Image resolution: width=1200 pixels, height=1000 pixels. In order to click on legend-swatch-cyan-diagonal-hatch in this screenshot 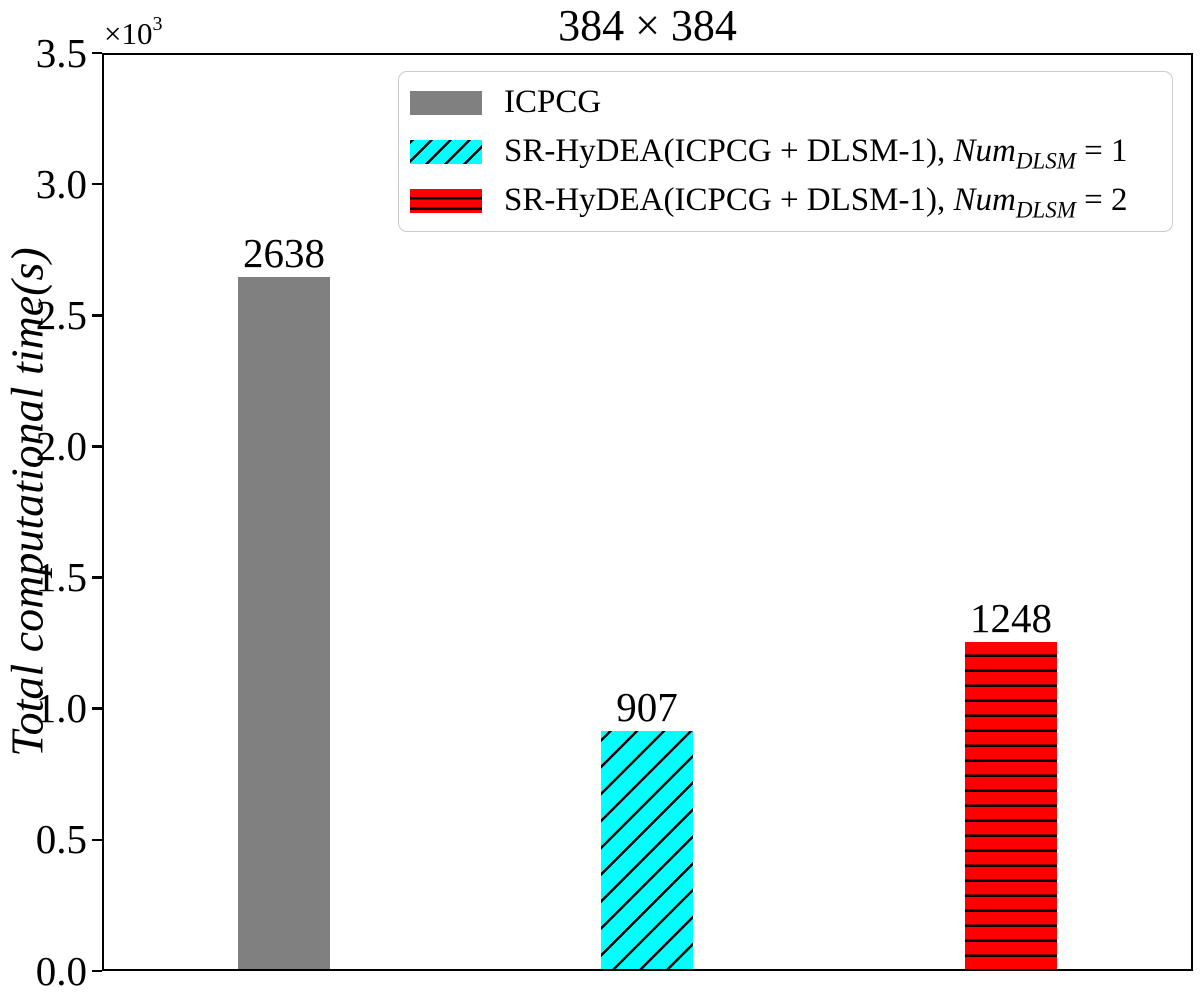, I will do `click(446, 151)`.